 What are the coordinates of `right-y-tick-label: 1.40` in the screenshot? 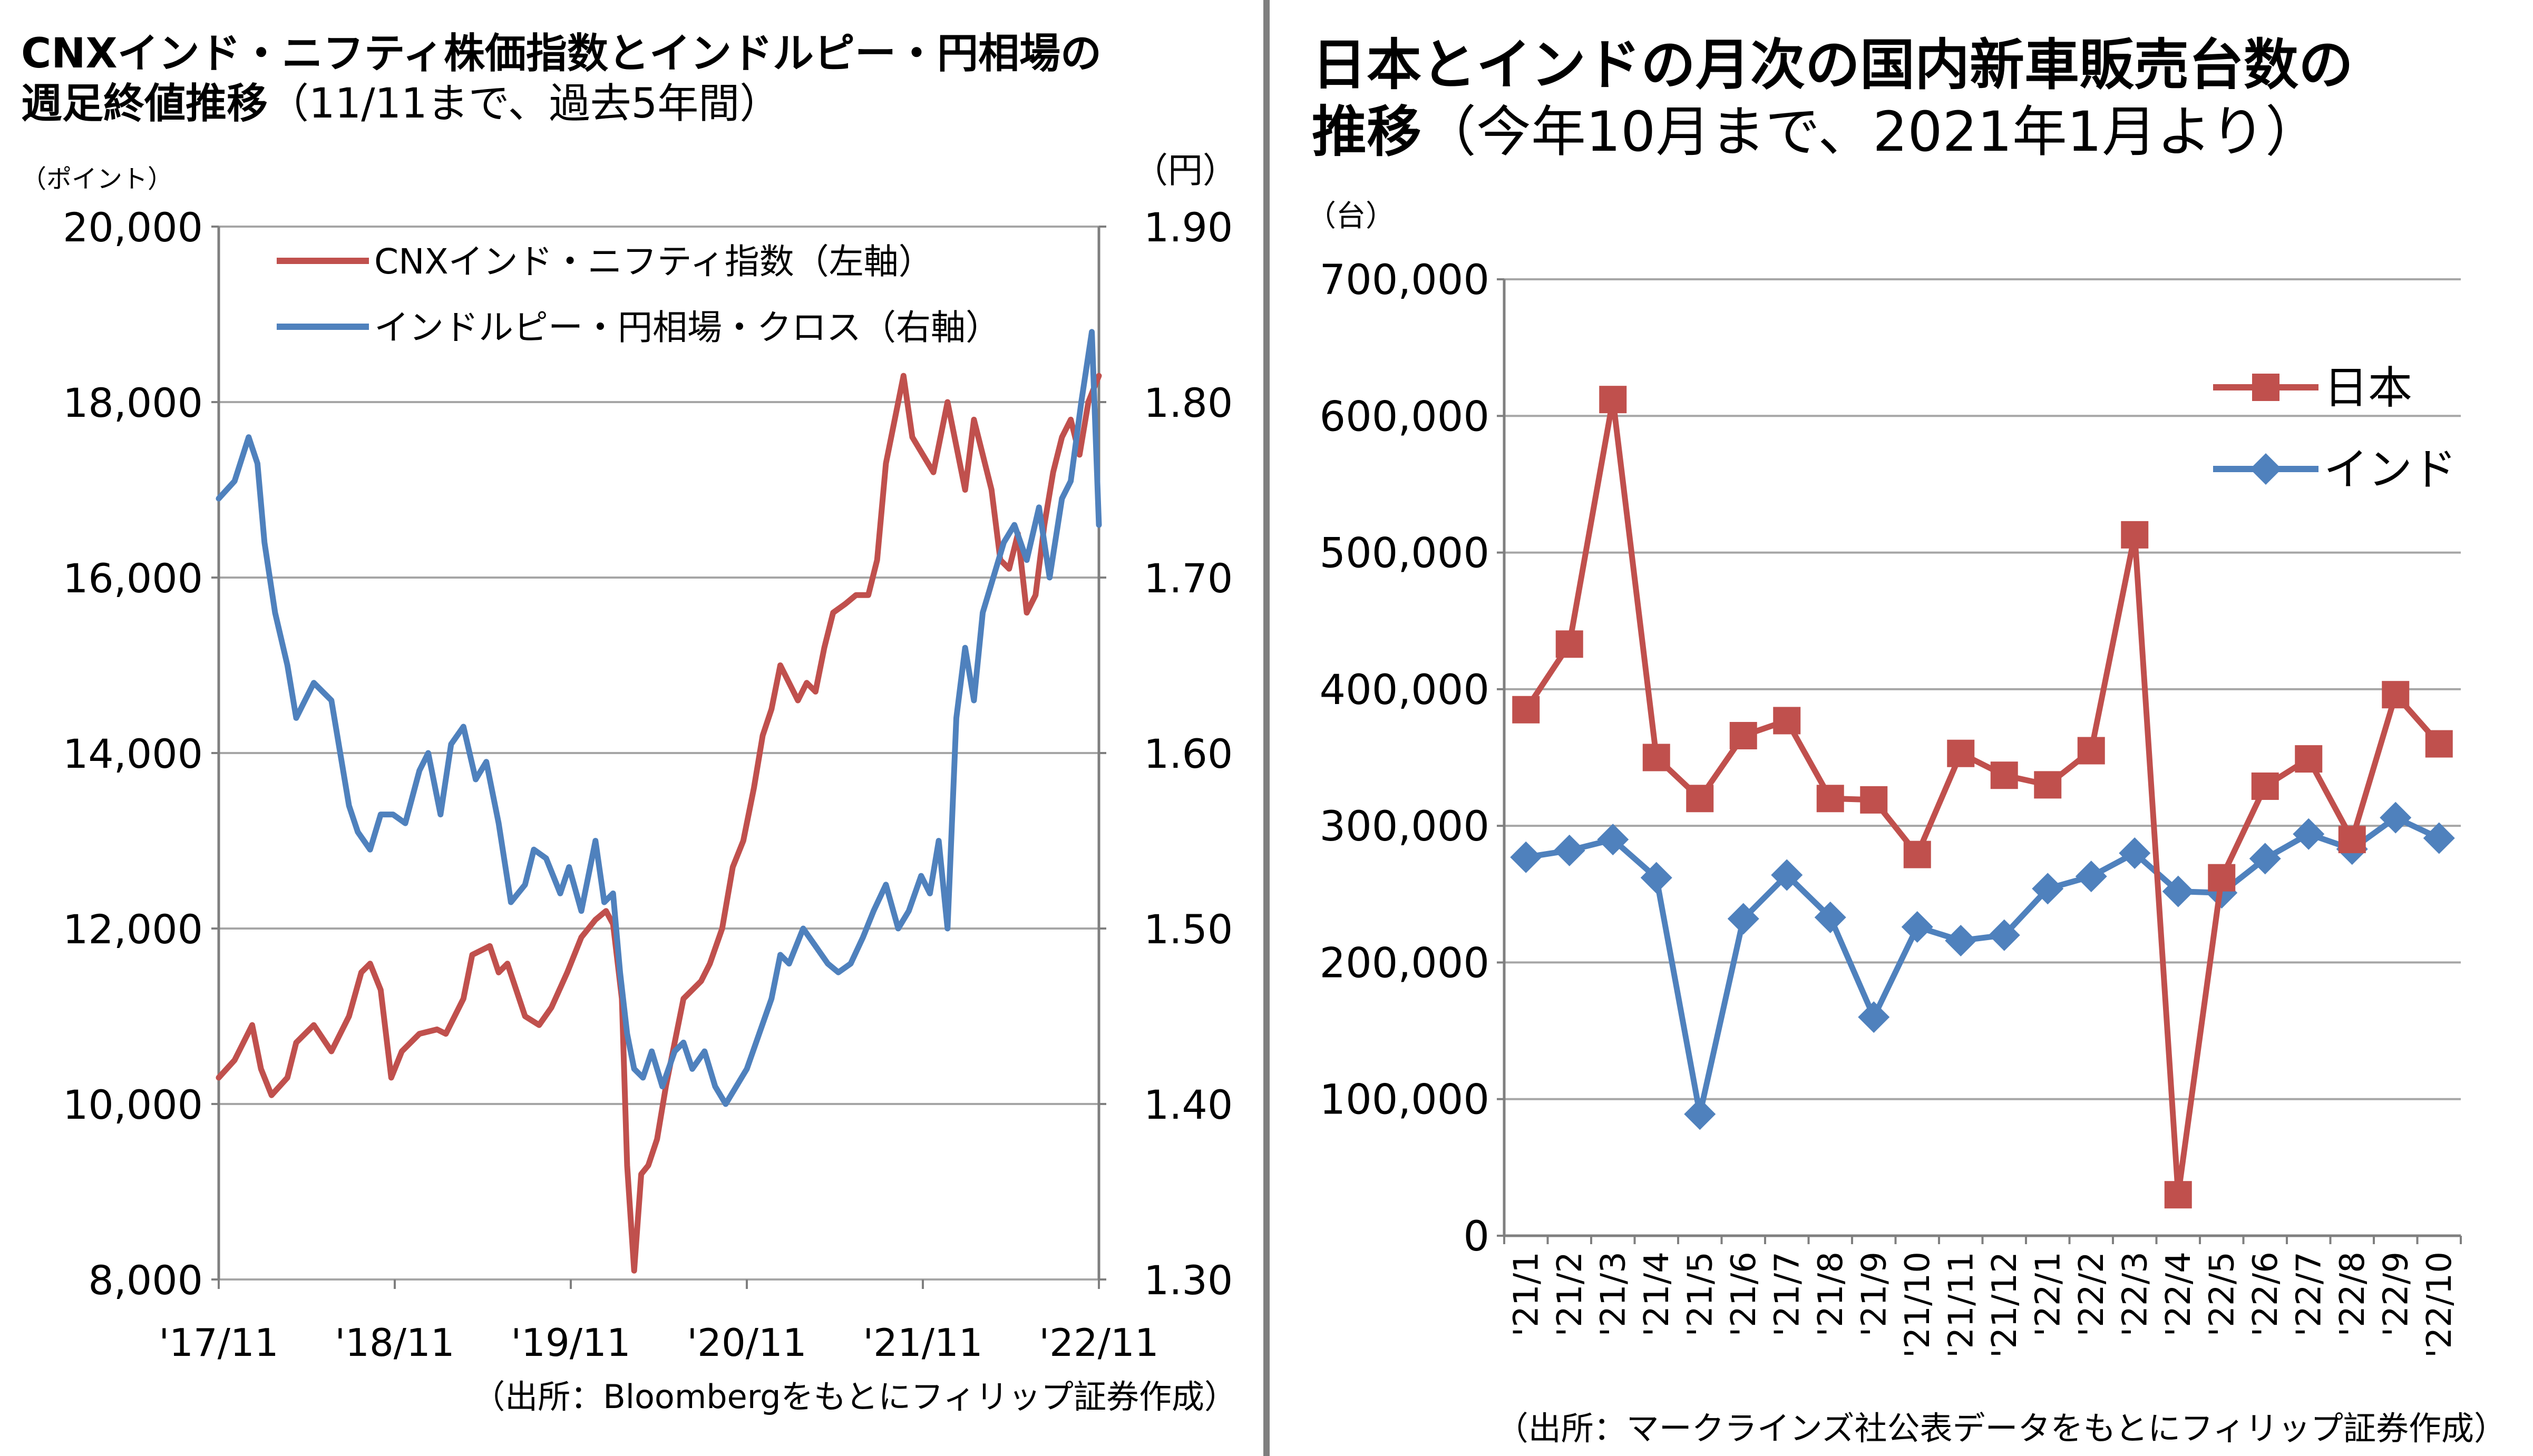 It's located at (1188, 1104).